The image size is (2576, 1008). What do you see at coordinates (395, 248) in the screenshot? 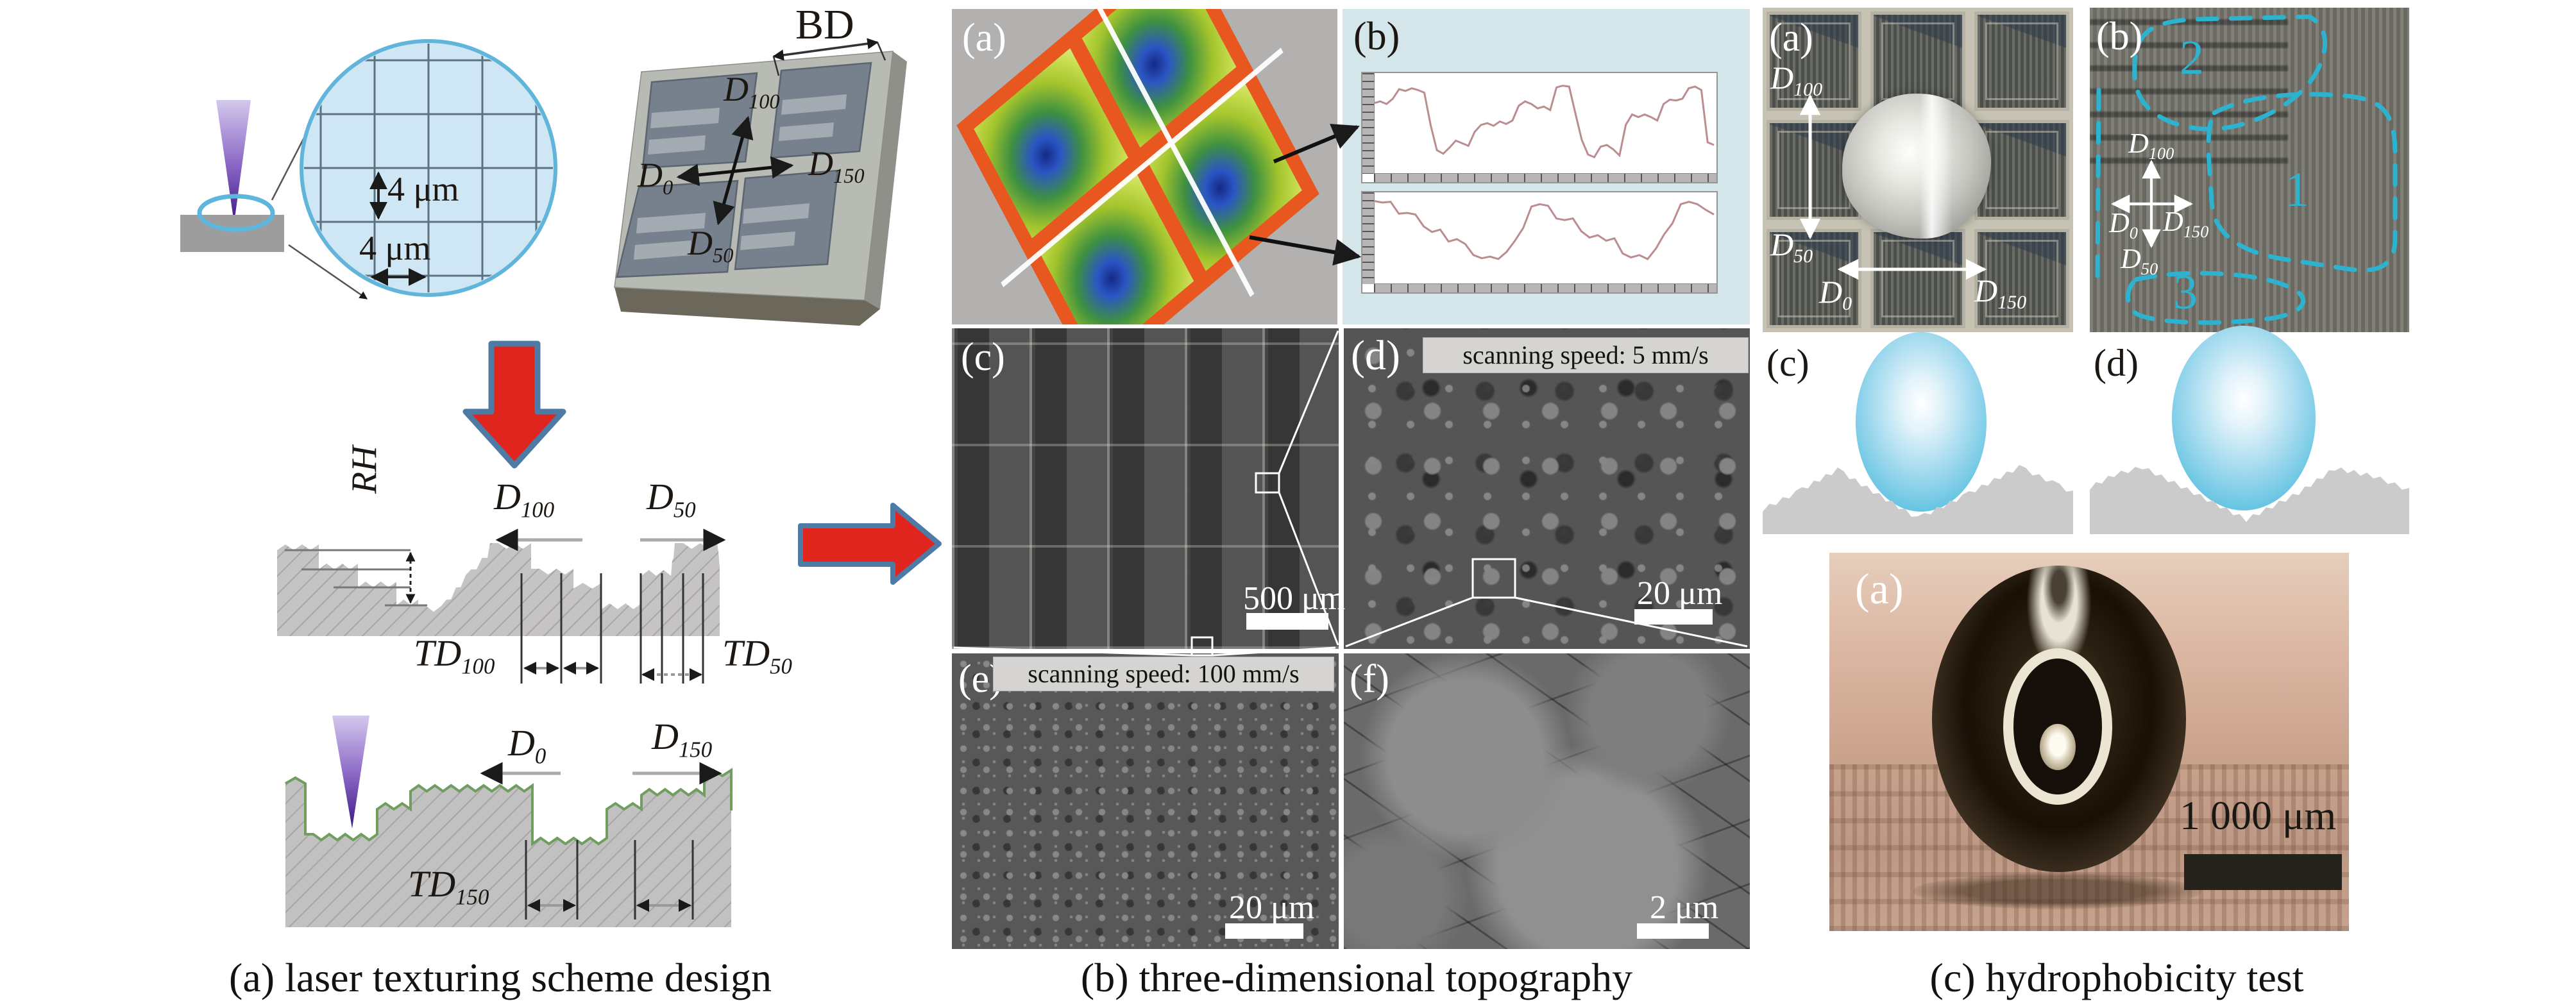
I see `spot-horizontal-dimension-label: 4 μm` at bounding box center [395, 248].